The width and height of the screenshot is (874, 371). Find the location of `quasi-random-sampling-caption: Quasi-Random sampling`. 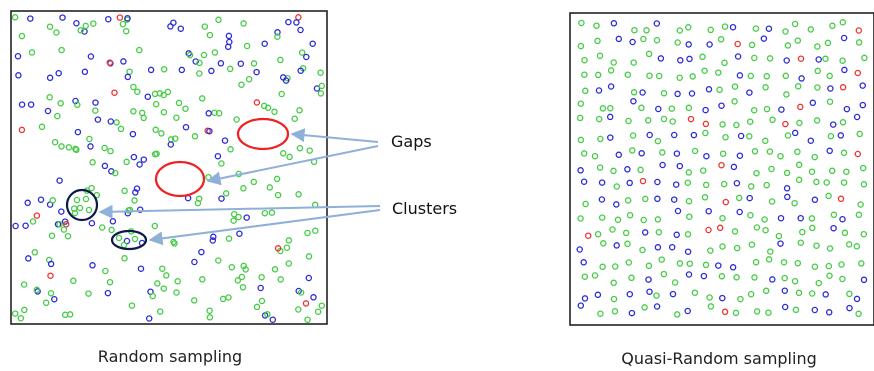

quasi-random-sampling-caption: Quasi-Random sampling is located at coordinates (719, 358).